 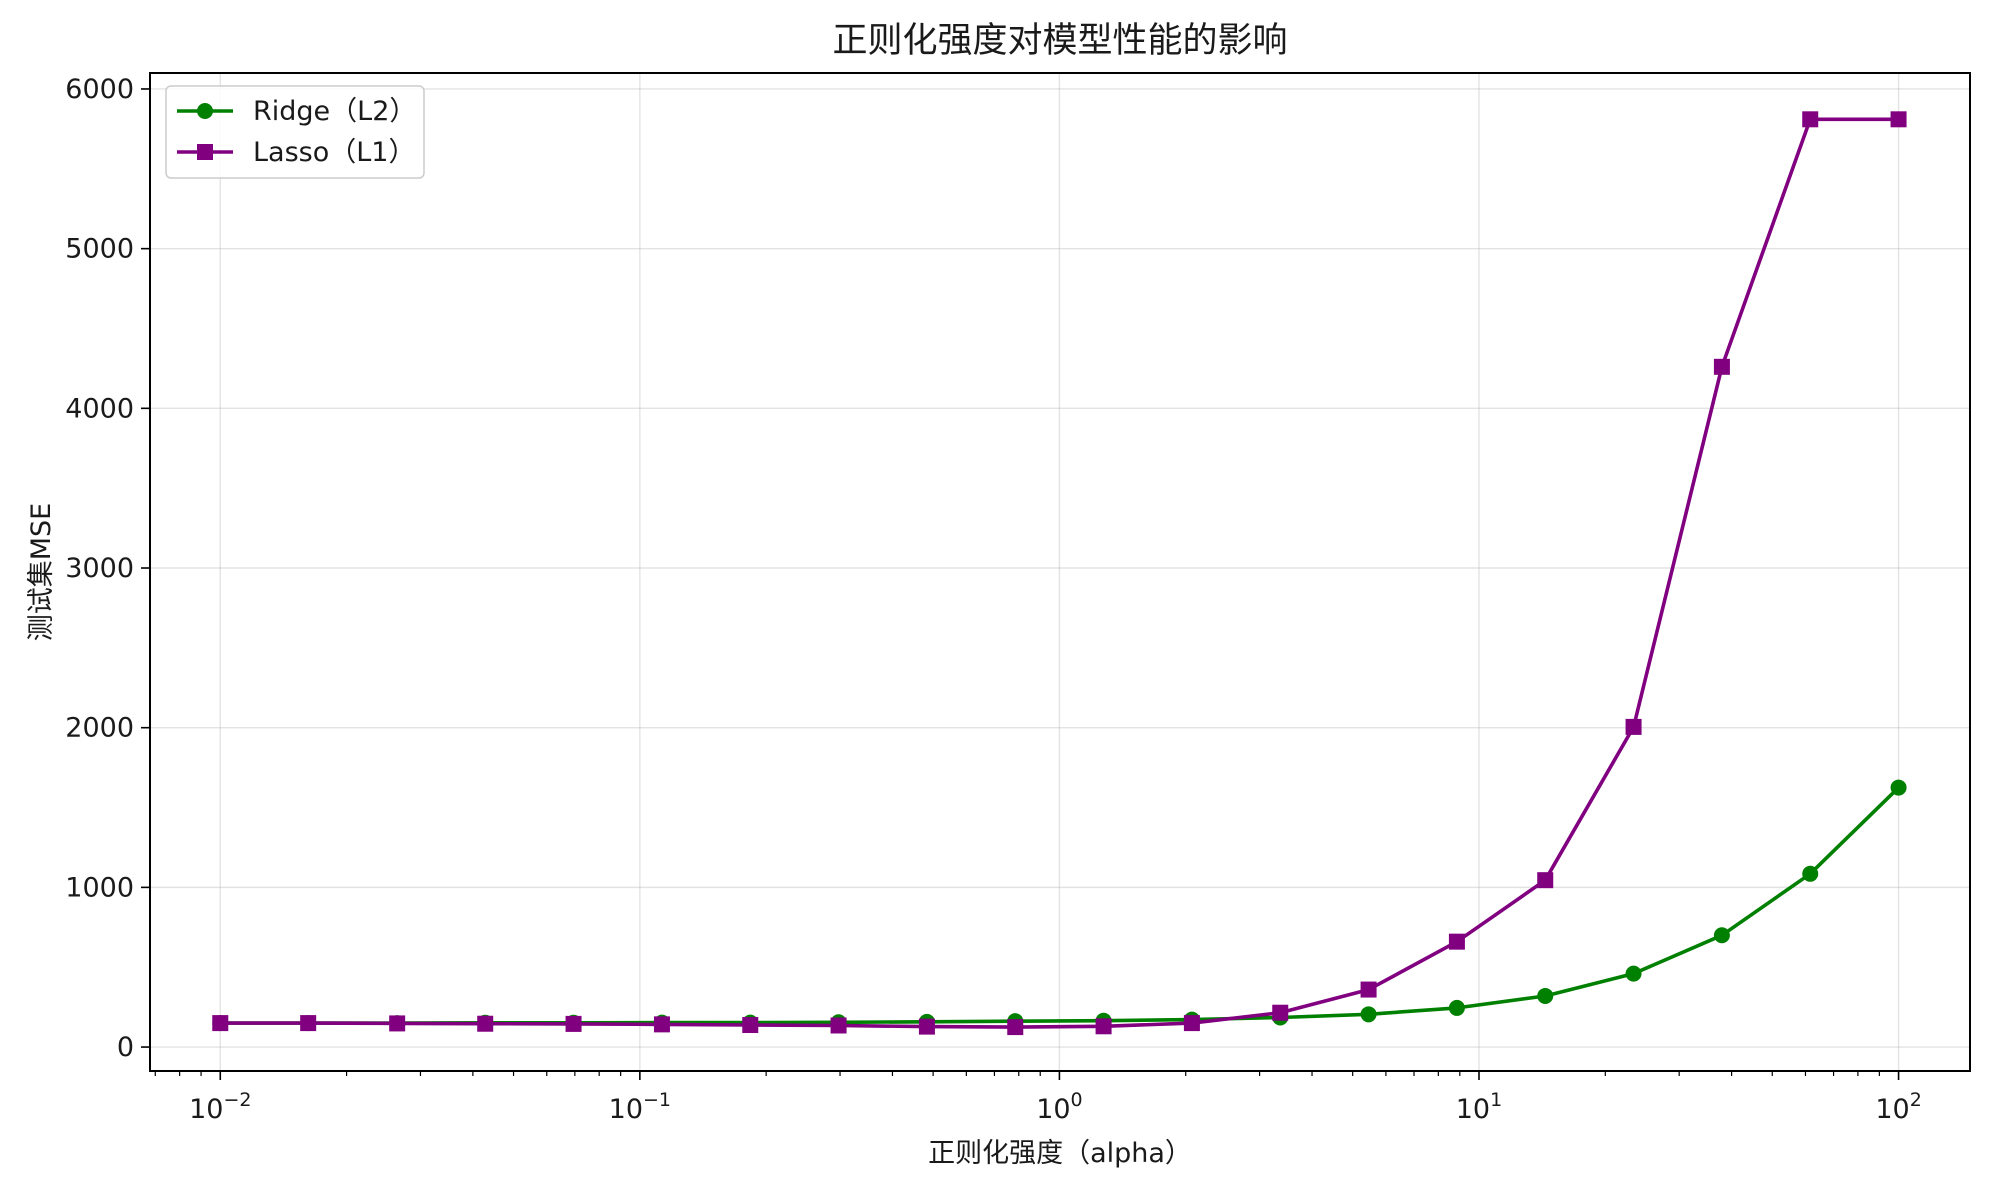 What do you see at coordinates (99, 408) in the screenshot?
I see `y-tick-label: 4000` at bounding box center [99, 408].